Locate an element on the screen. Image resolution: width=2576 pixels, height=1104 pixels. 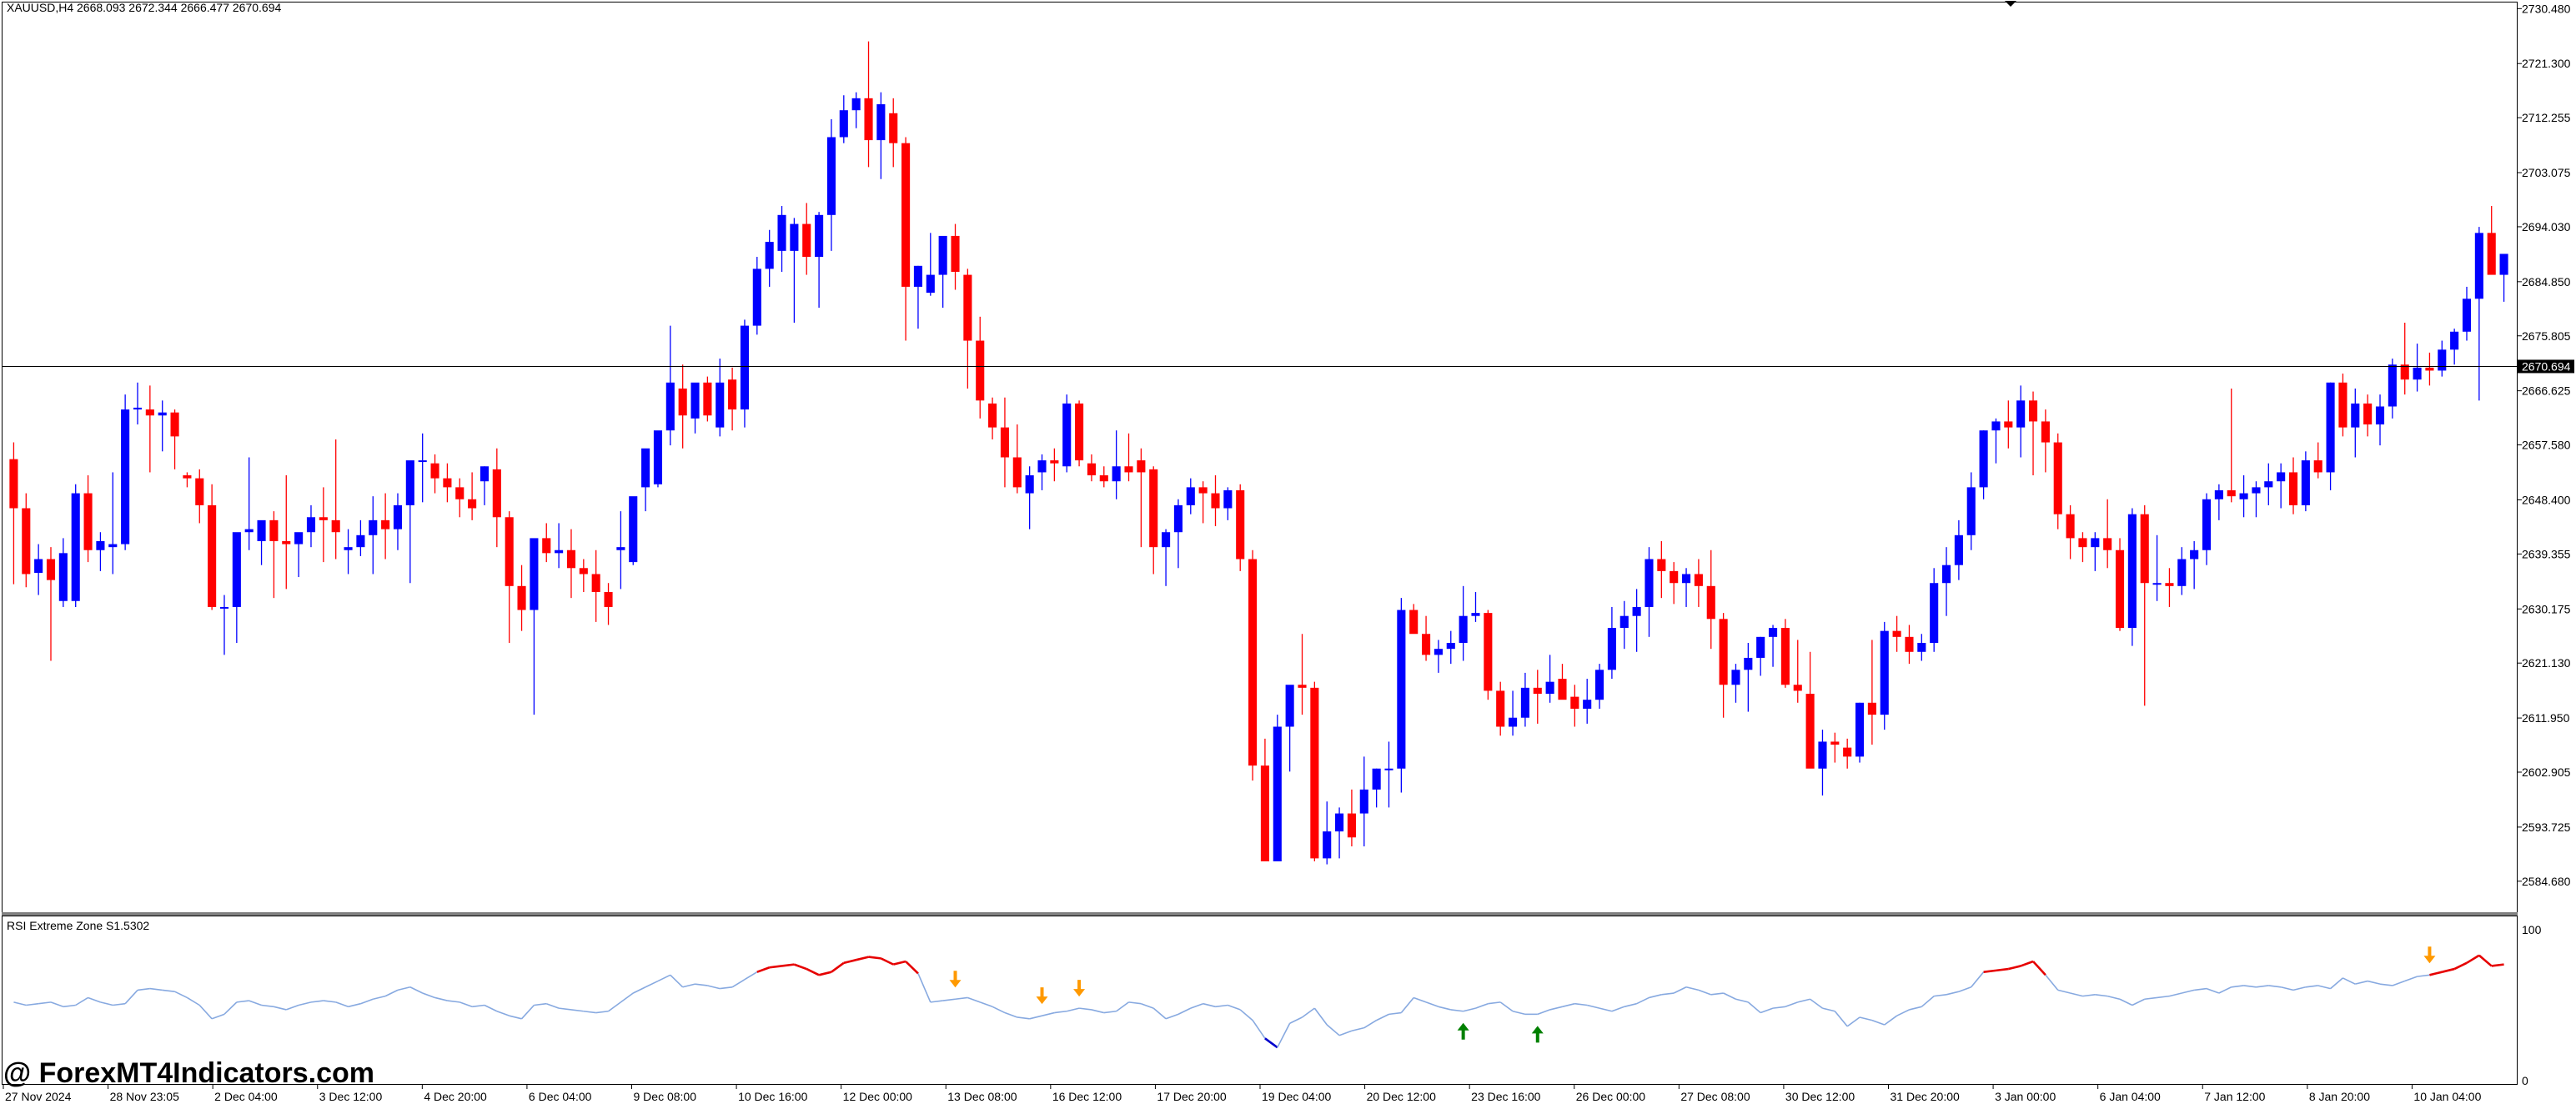
sell-arrow-icon is located at coordinates (1079, 989).